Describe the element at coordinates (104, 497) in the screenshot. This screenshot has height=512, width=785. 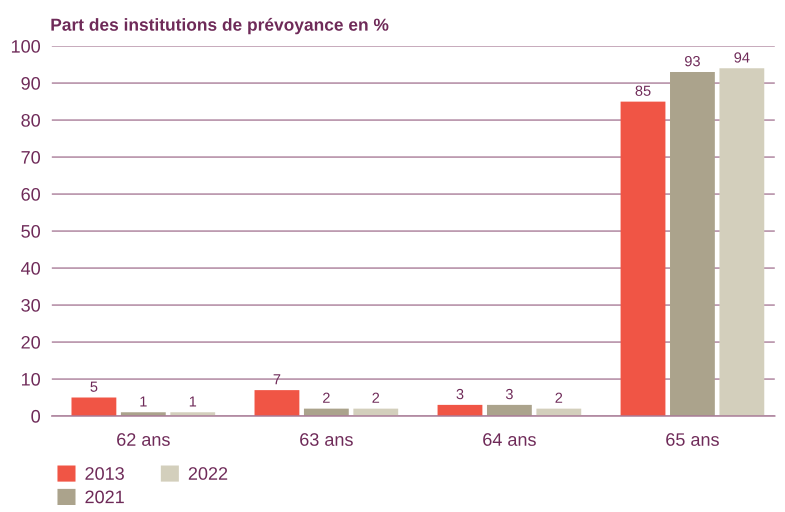
I see `legend-label: 2021` at that location.